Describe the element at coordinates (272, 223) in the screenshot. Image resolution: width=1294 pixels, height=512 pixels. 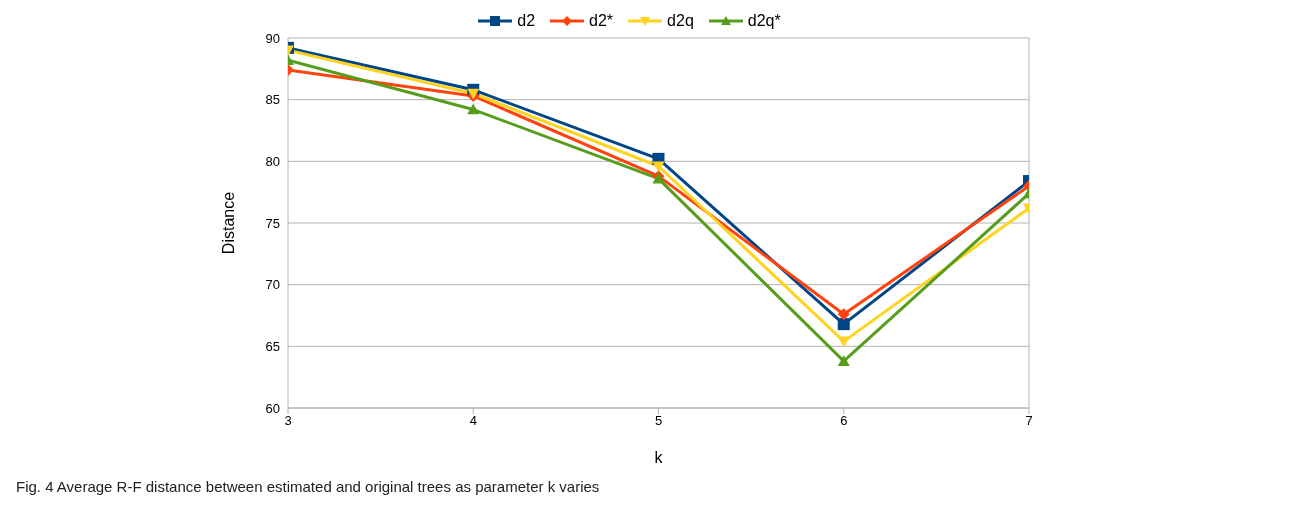
I see `y-tick-label: 75` at that location.